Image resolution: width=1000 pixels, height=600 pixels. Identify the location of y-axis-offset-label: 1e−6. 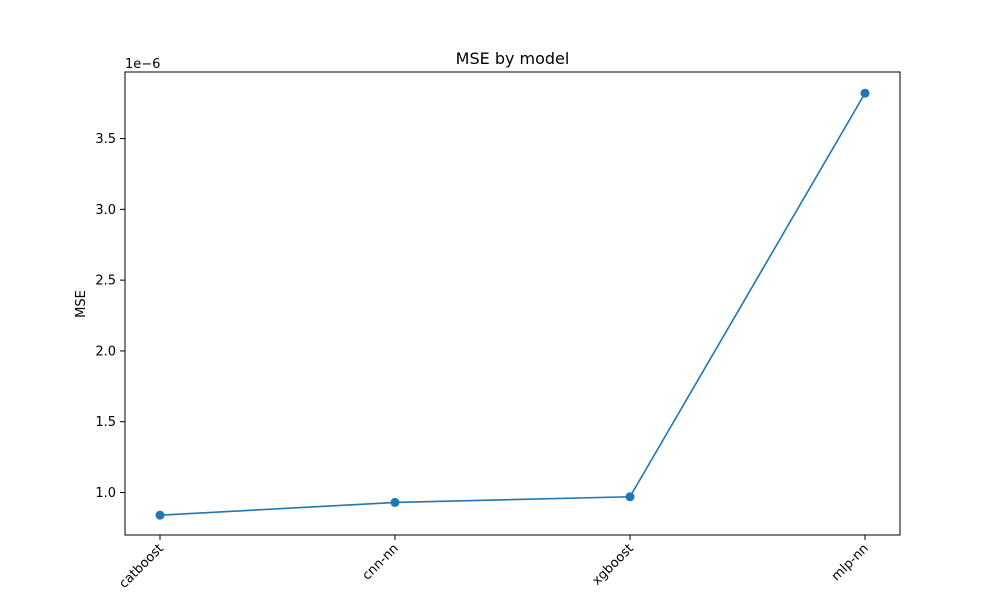
(142, 64).